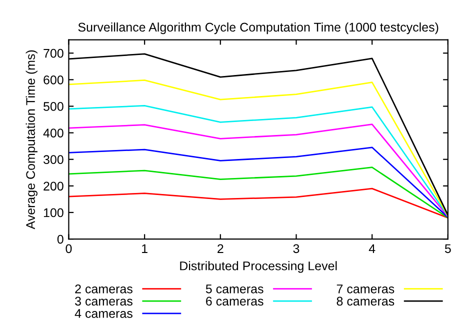 This screenshot has height=332, width=474. What do you see at coordinates (60, 239) in the screenshot?
I see `y-tick-label: 0` at bounding box center [60, 239].